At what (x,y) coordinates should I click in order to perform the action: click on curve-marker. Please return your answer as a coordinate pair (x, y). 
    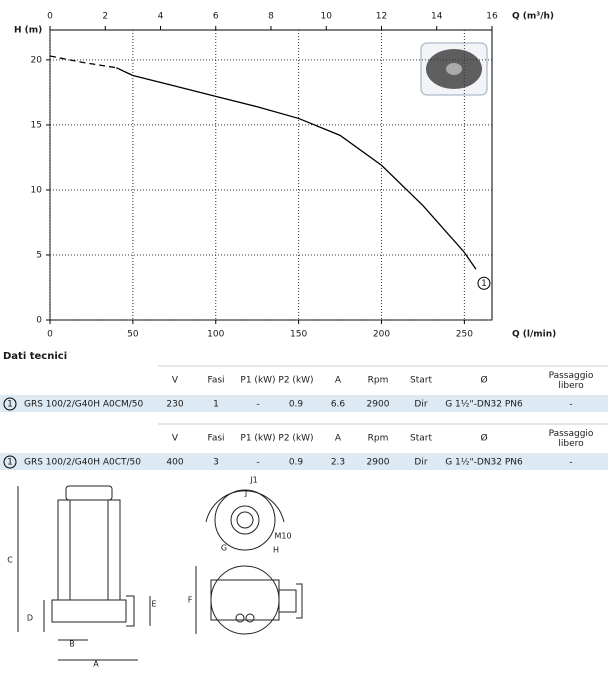
    Looking at the image, I should click on (484, 283).